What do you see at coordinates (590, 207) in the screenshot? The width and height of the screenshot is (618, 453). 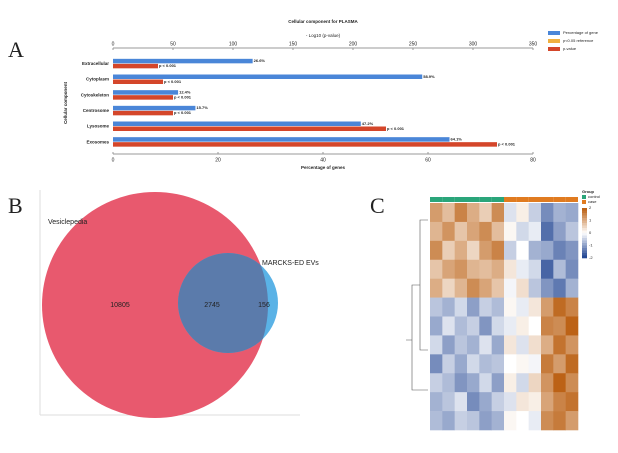 I see `colorbar-label: 2` at bounding box center [590, 207].